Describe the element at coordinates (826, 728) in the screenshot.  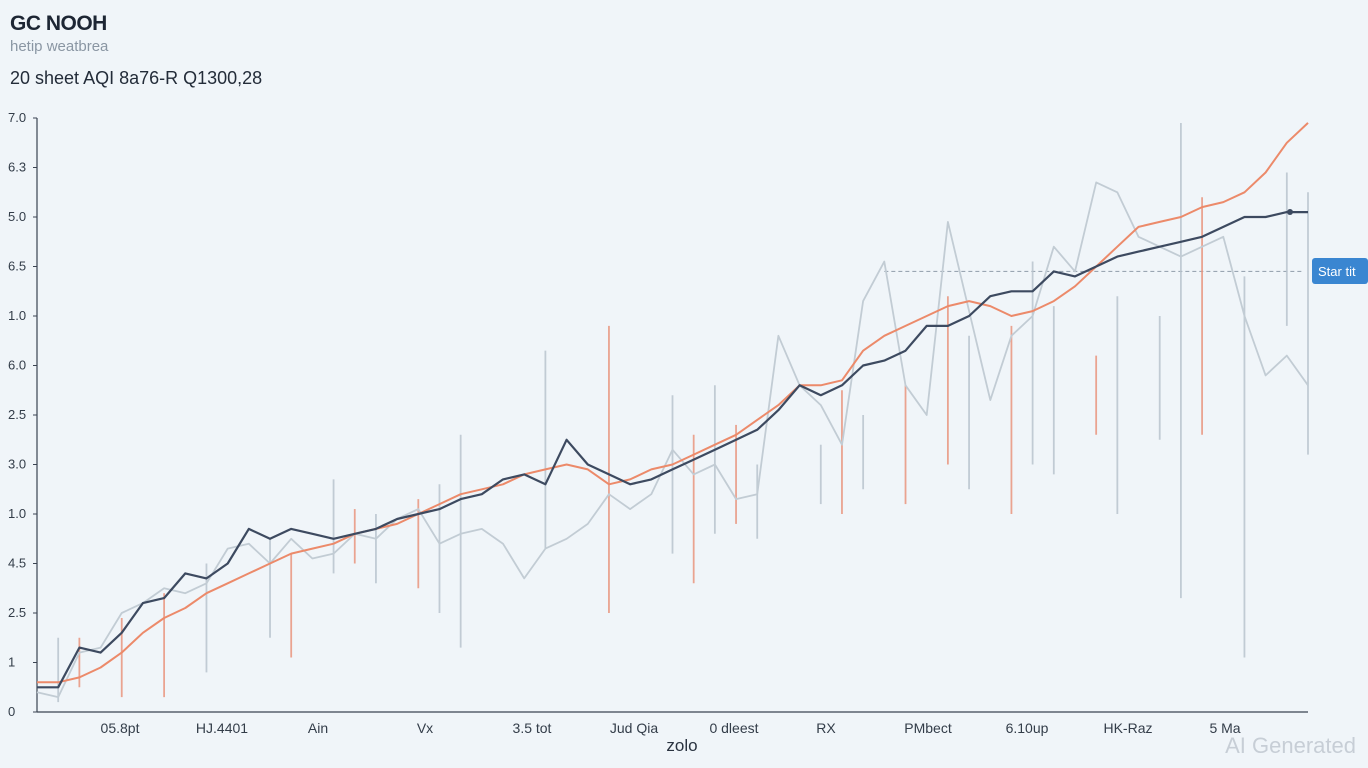
I see `x-tick-label-7: RX` at that location.